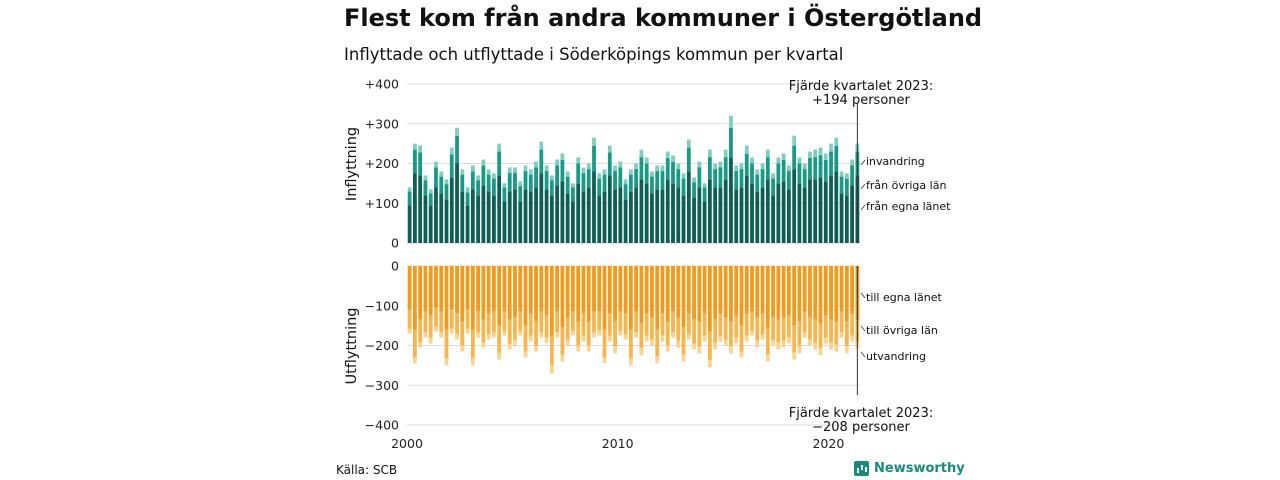  I want to click on annotation-bottom-line1: Fjärde kvartalet 2023:, so click(861, 413).